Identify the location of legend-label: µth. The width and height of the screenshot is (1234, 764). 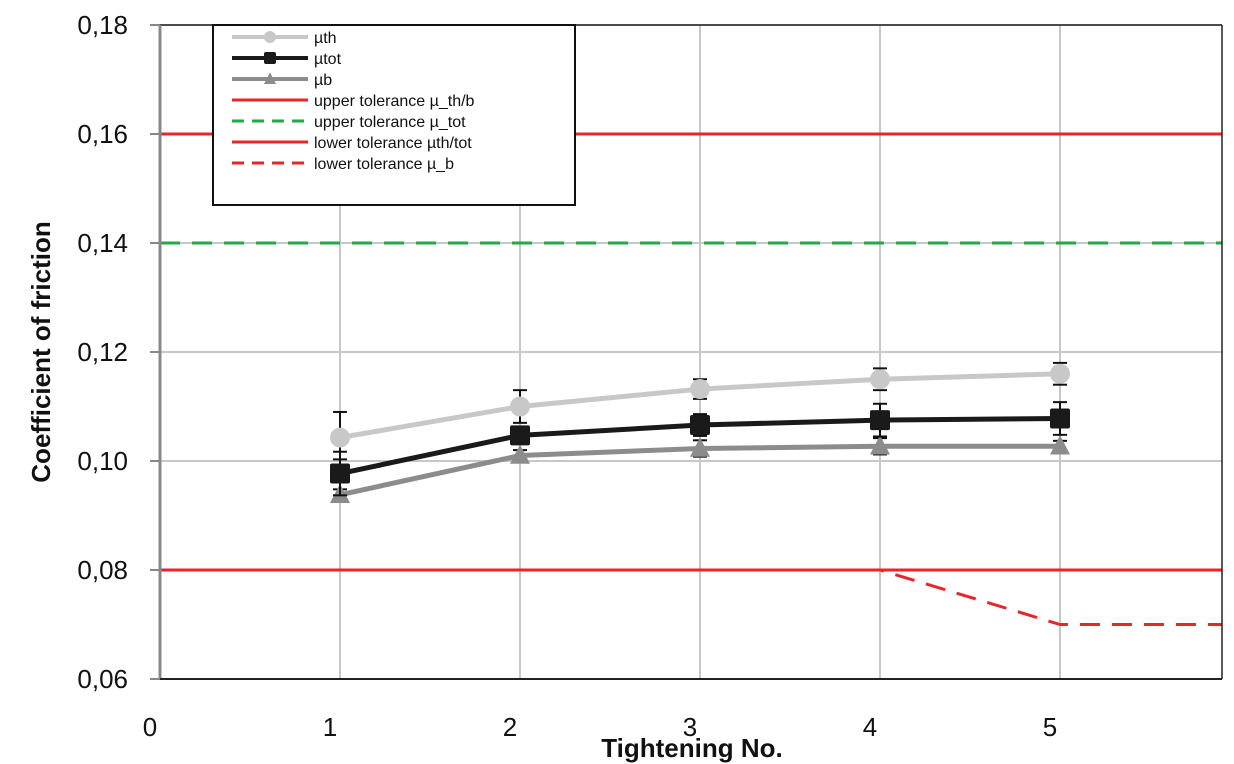
(325, 38).